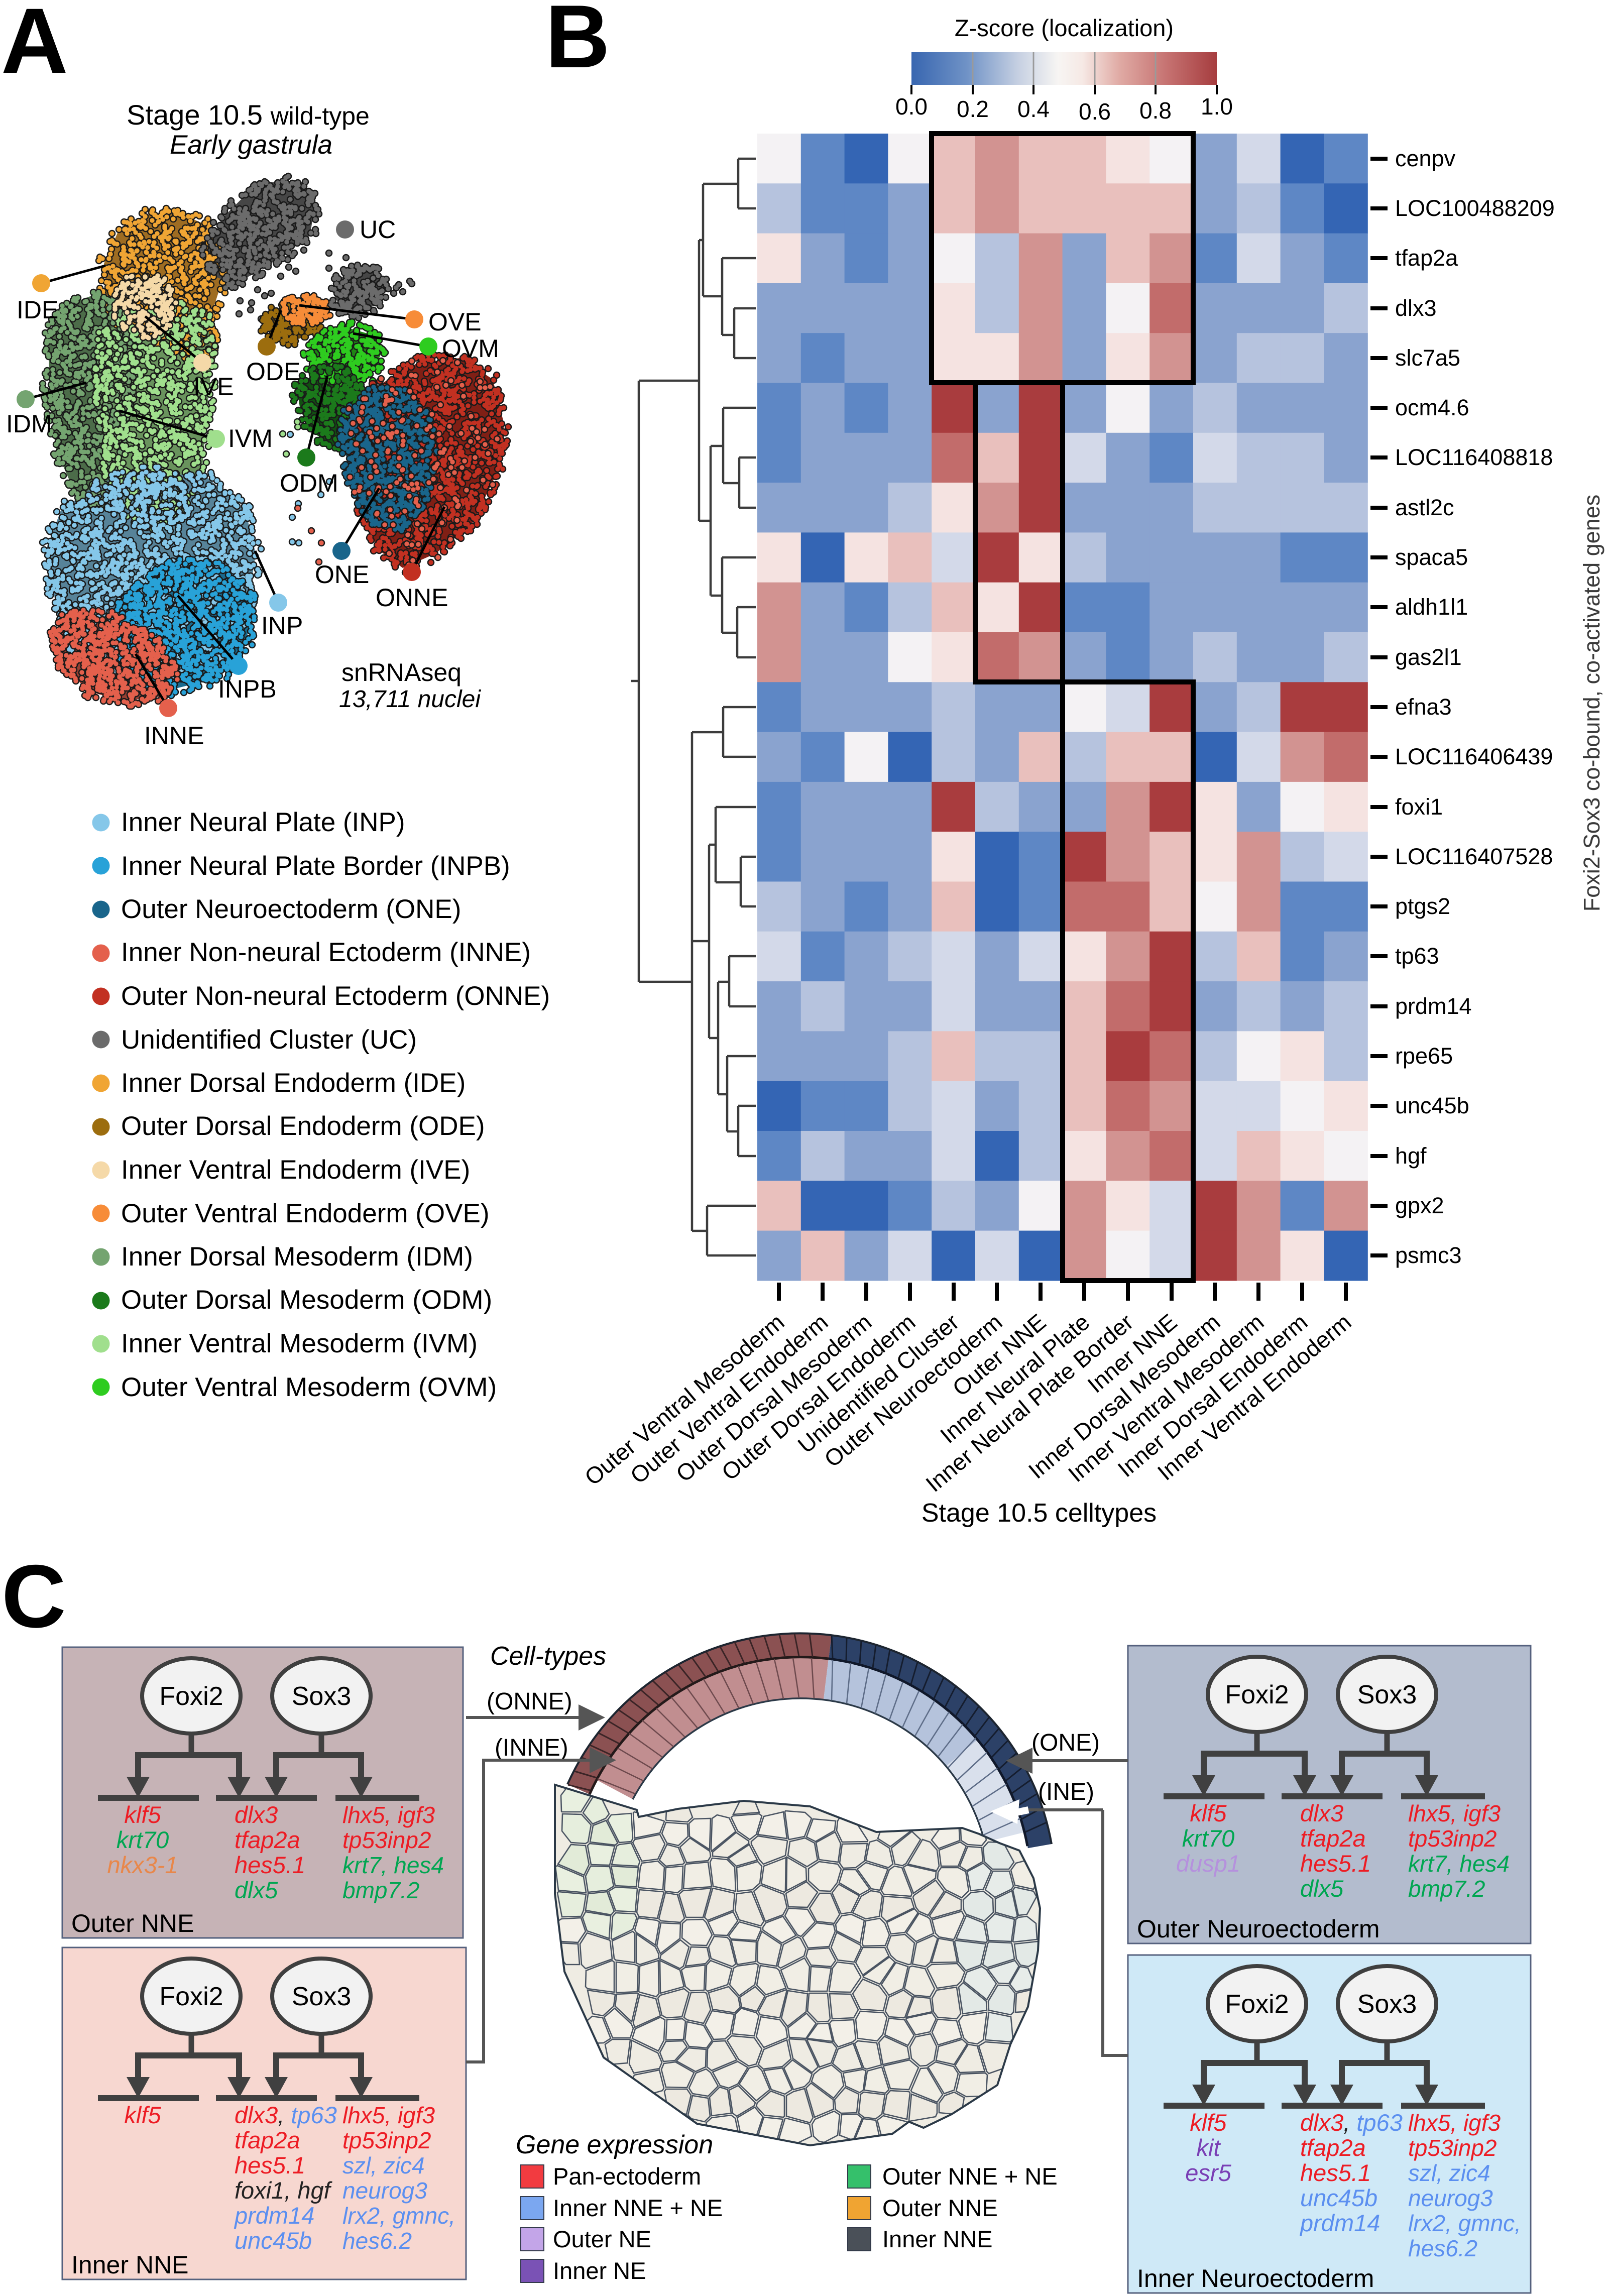 The height and width of the screenshot is (2296, 1610). Describe the element at coordinates (412, 598) in the screenshot. I see `svg-text: ONNE` at that location.